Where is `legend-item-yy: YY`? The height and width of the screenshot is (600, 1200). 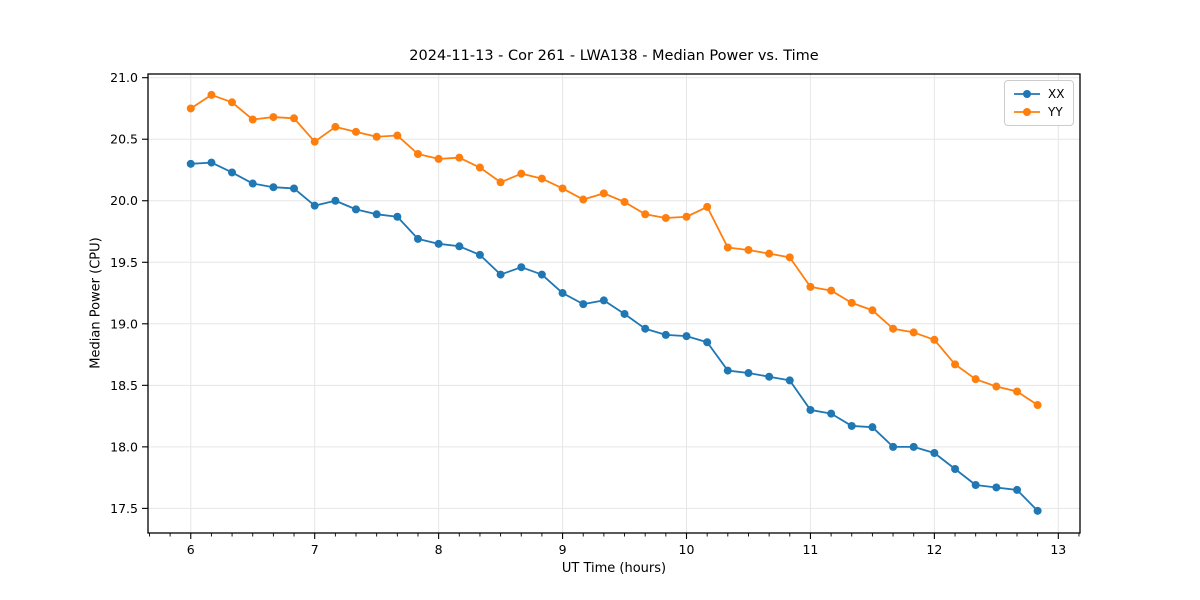
legend-item-yy: YY is located at coordinates (1038, 112).